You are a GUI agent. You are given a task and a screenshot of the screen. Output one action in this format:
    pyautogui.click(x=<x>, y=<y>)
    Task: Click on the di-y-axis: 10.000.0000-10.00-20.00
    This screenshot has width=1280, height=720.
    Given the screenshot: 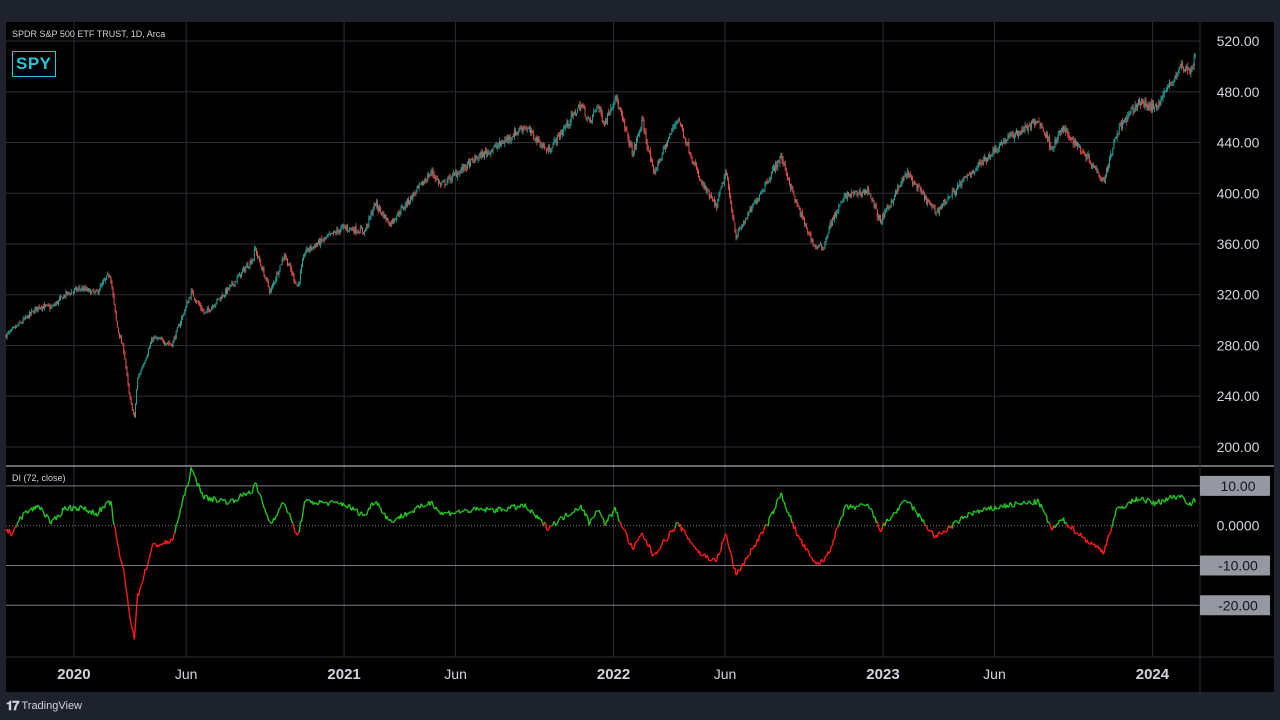 What is the action you would take?
    pyautogui.click(x=1235, y=545)
    